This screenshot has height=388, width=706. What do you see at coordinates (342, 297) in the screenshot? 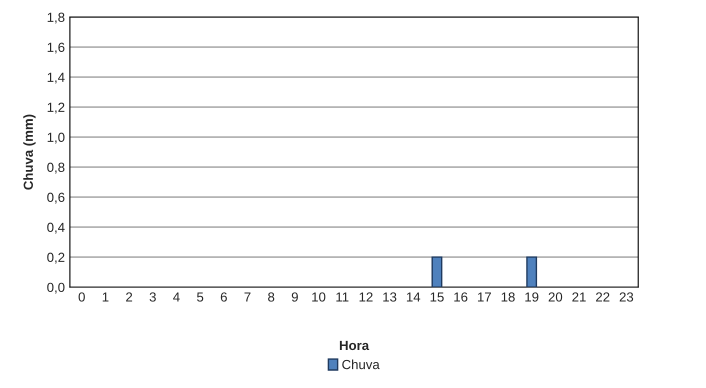
I see `x-tick-label: 11` at bounding box center [342, 297].